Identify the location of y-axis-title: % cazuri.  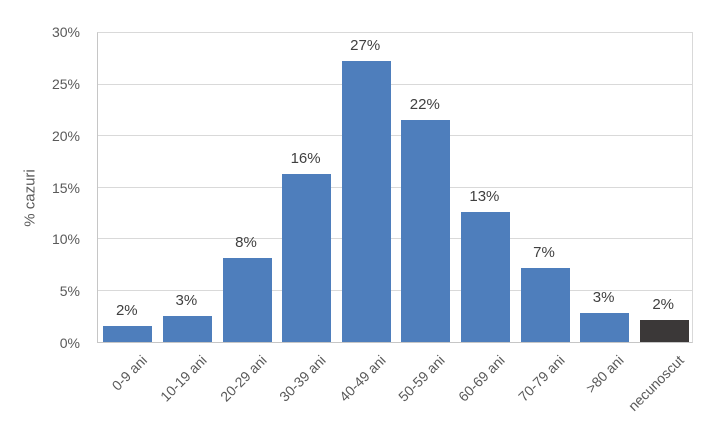
(30, 198).